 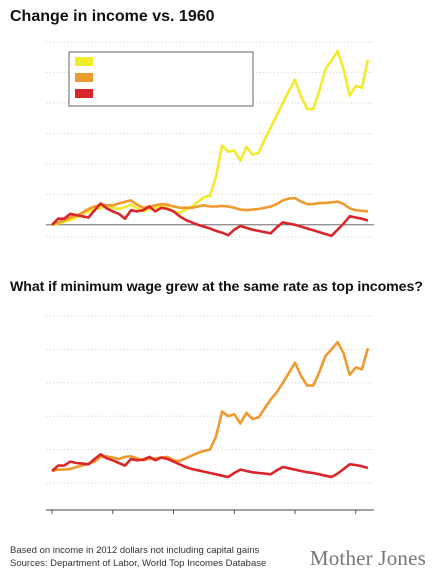 I want to click on chart2-series-real-value-of-minimum-wage, so click(x=210, y=465).